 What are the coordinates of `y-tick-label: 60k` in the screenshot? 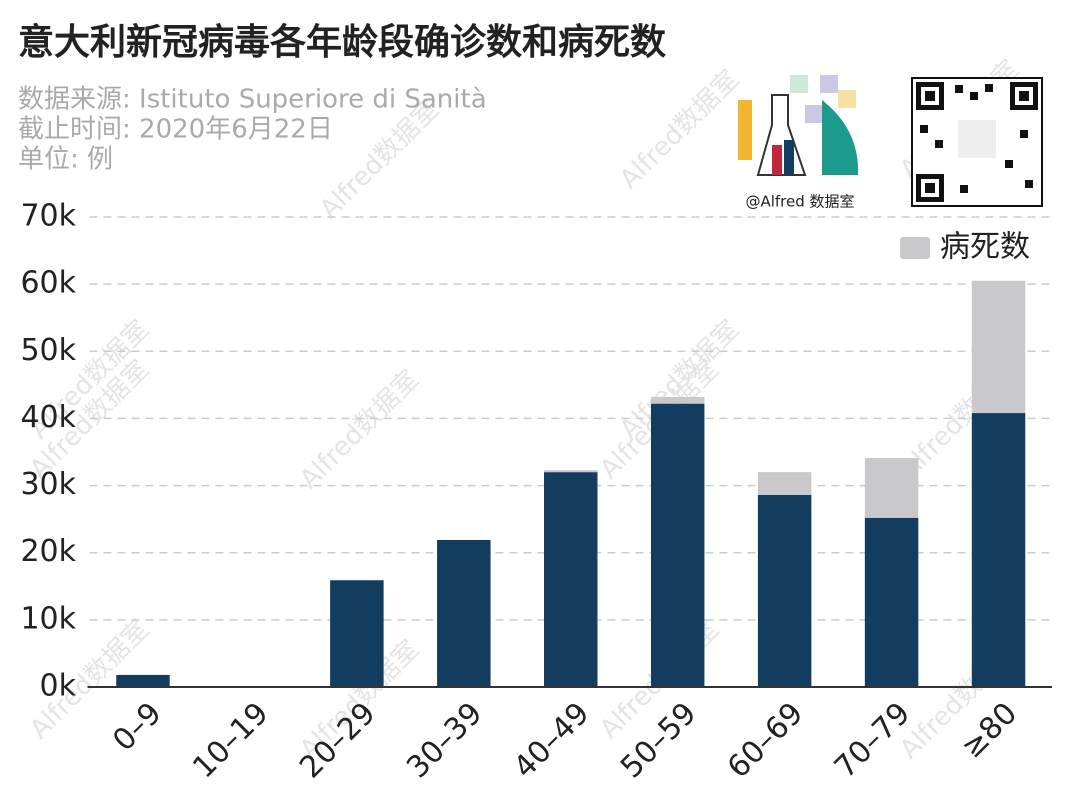 It's located at (48, 283).